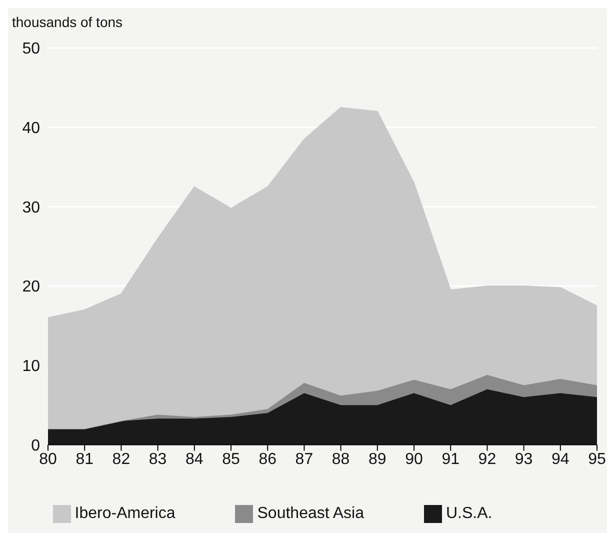  I want to click on y-axis-title: thousands of tons, so click(67, 22).